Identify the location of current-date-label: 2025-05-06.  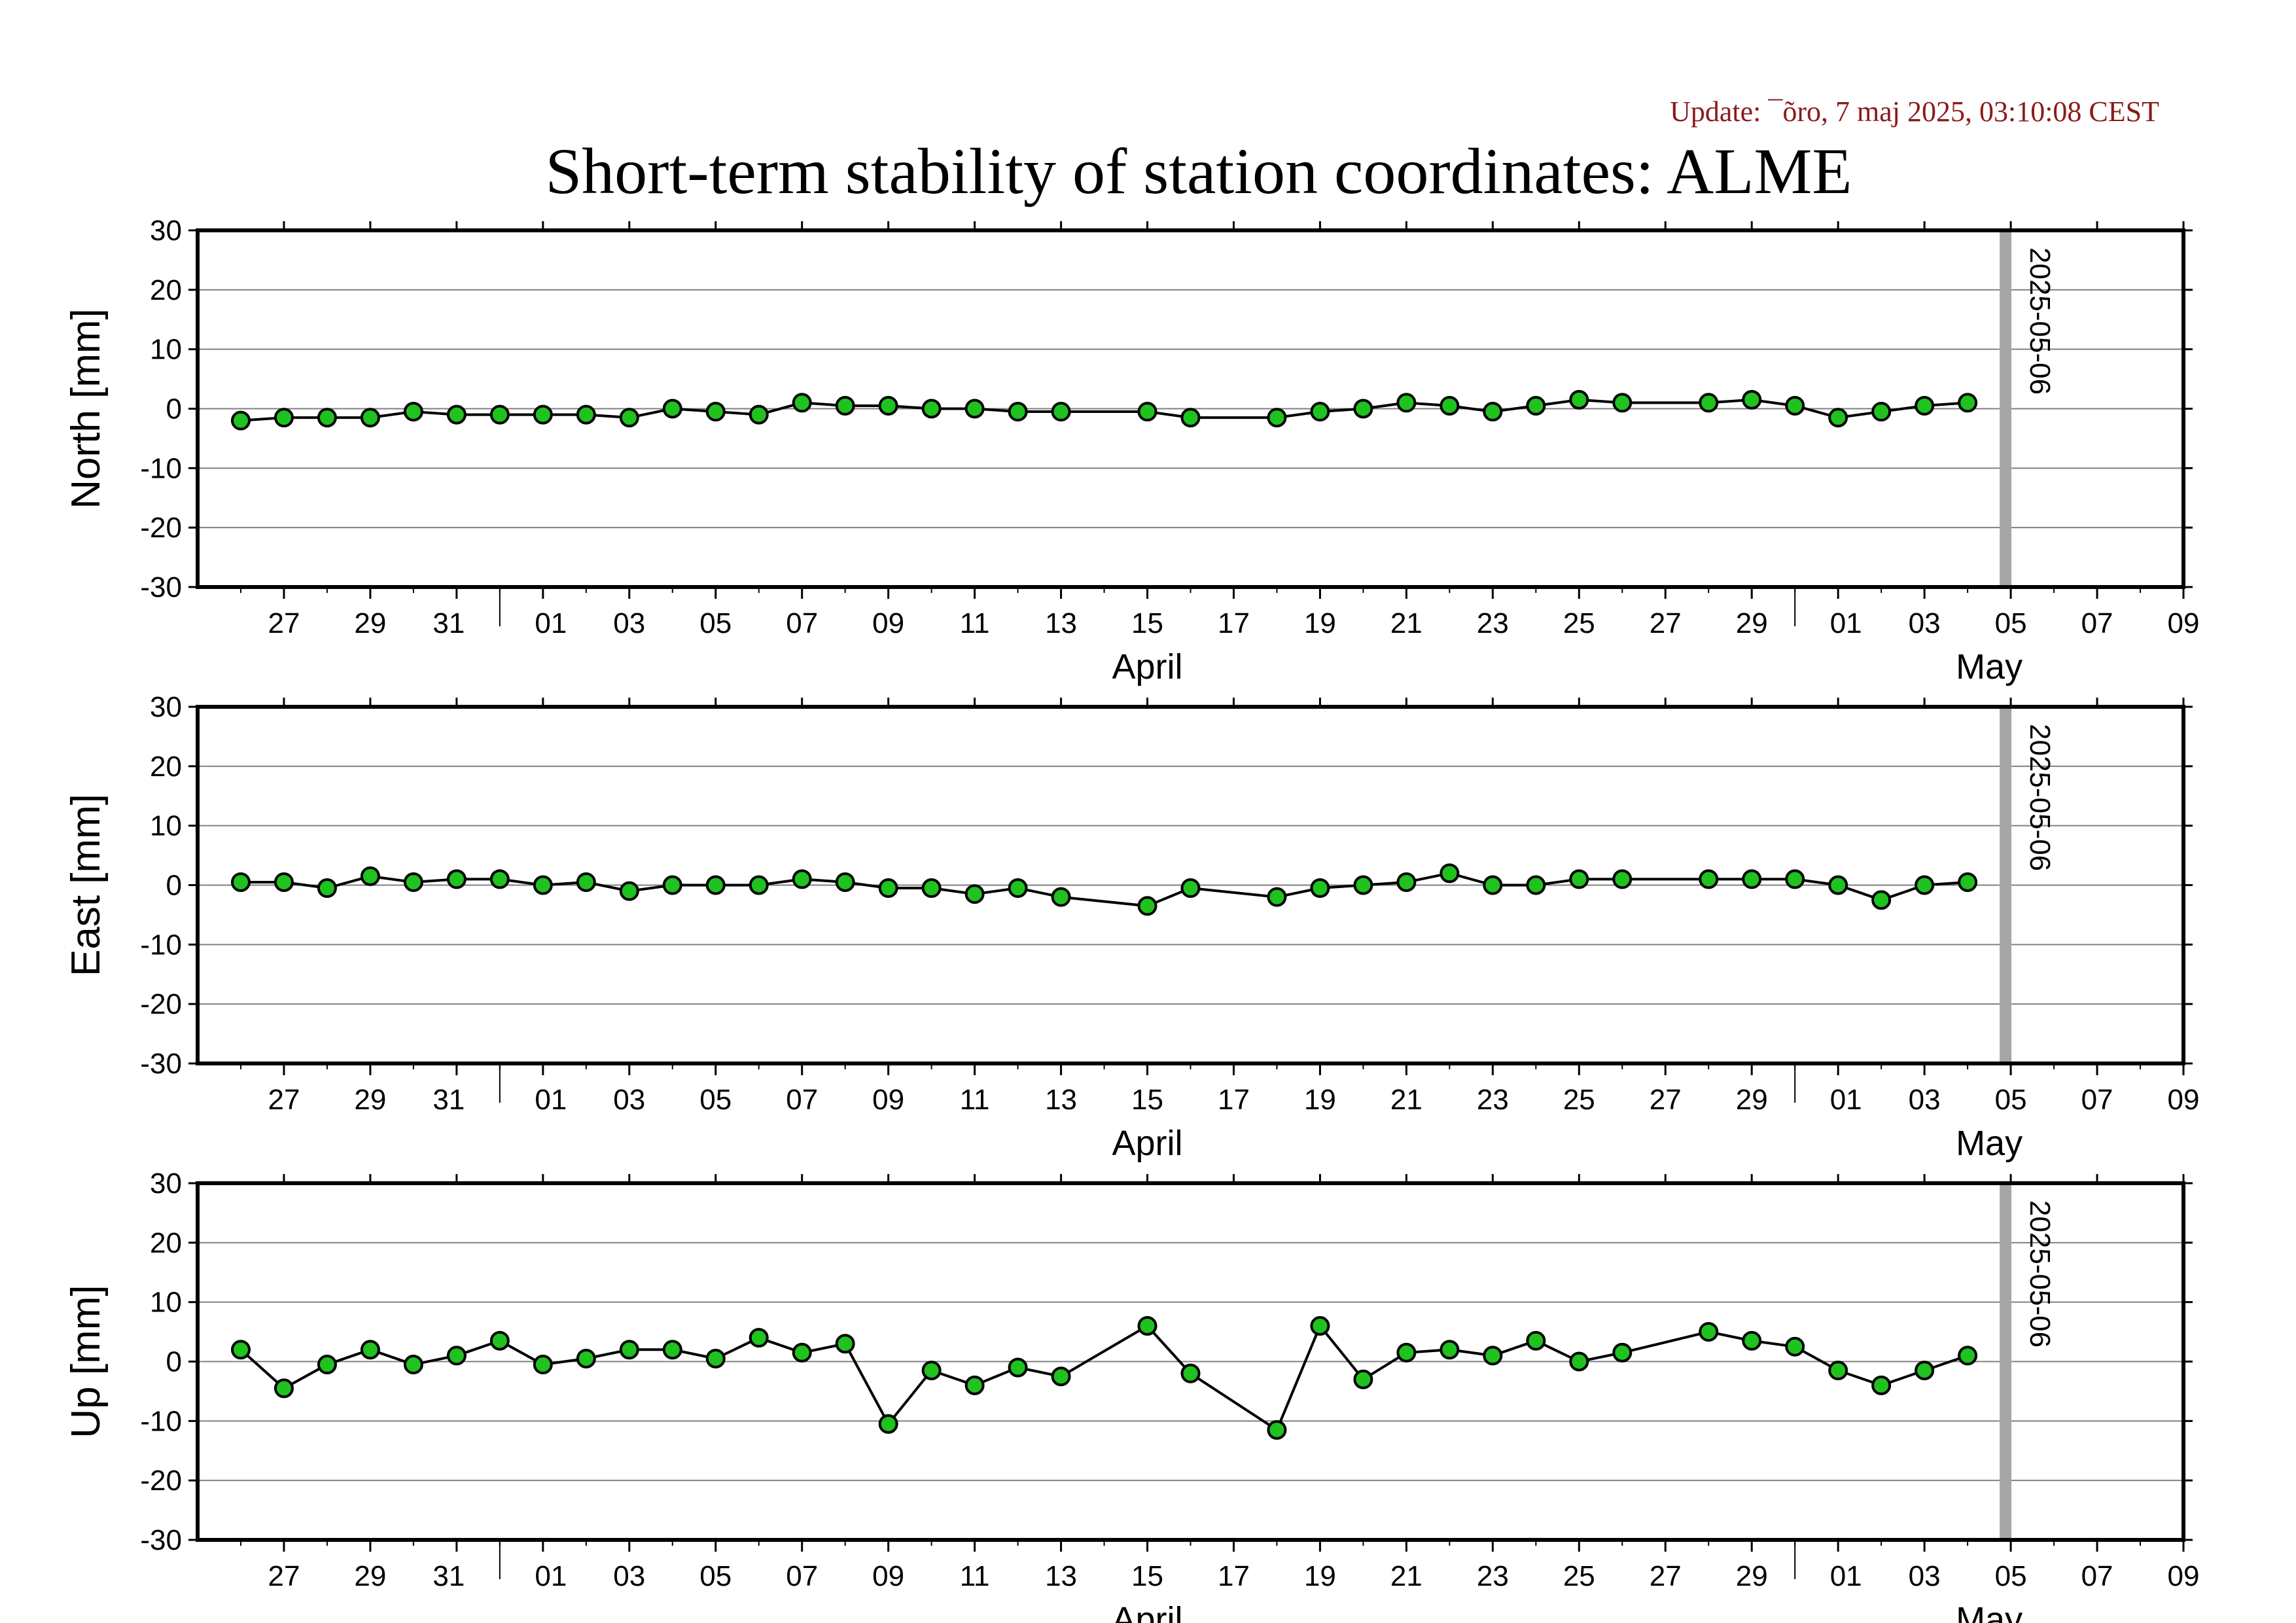
(2040, 321).